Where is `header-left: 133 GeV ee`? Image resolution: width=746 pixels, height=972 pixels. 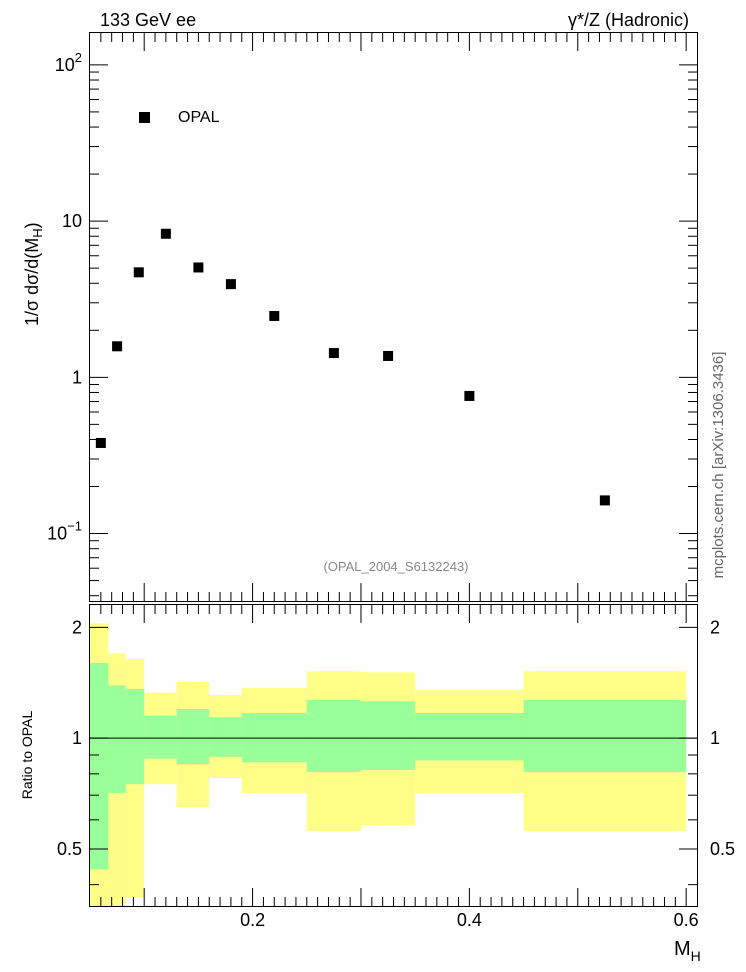
header-left: 133 GeV ee is located at coordinates (148, 20).